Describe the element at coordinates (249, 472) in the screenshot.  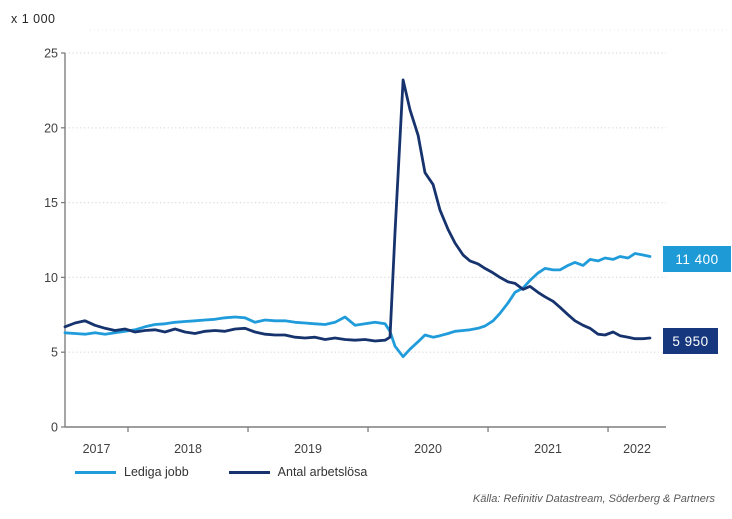
I see `antal-arbetslosa-line-swatch-icon` at that location.